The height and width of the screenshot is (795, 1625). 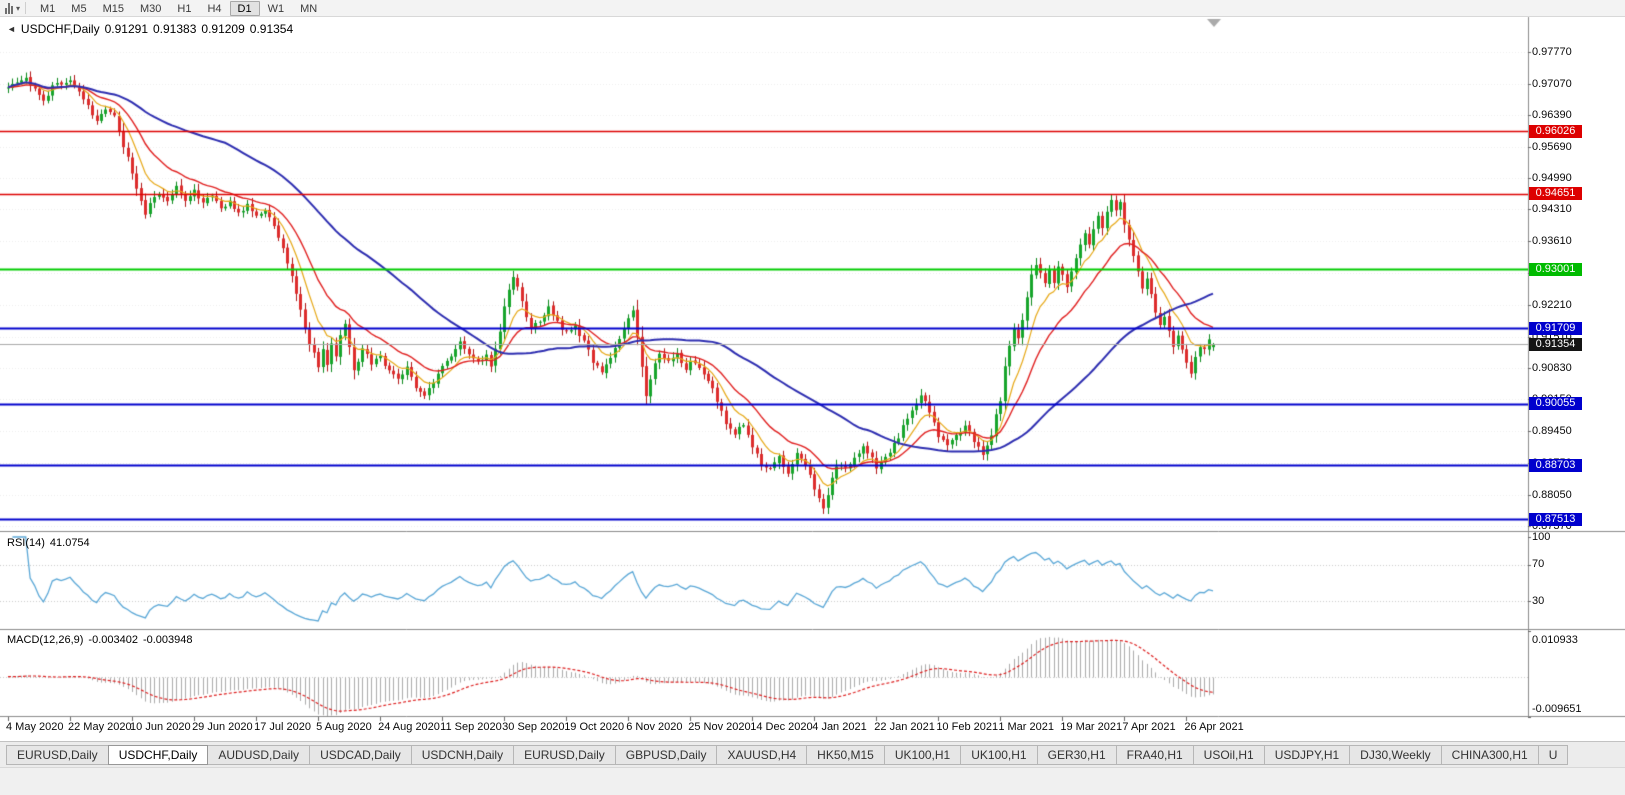 I want to click on timeframe-button-group: M1 M5 M15 M30 H1 H4 D1 W1 MN, so click(x=178, y=8).